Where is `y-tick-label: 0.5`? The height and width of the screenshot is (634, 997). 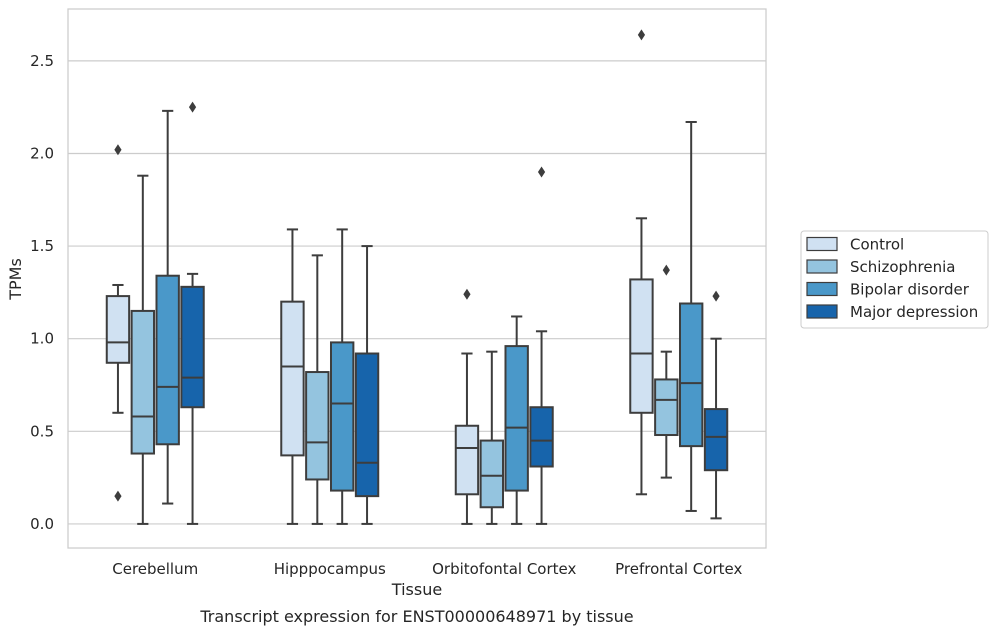 y-tick-label: 0.5 is located at coordinates (42, 431).